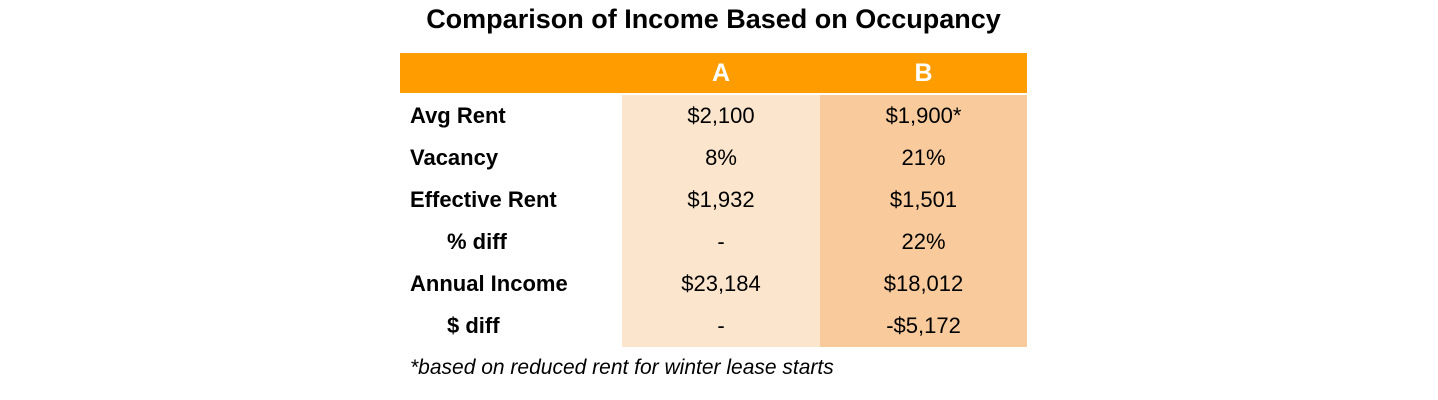 The width and height of the screenshot is (1438, 400). What do you see at coordinates (923, 200) in the screenshot?
I see `cell-effective-rent-b: $1,501` at bounding box center [923, 200].